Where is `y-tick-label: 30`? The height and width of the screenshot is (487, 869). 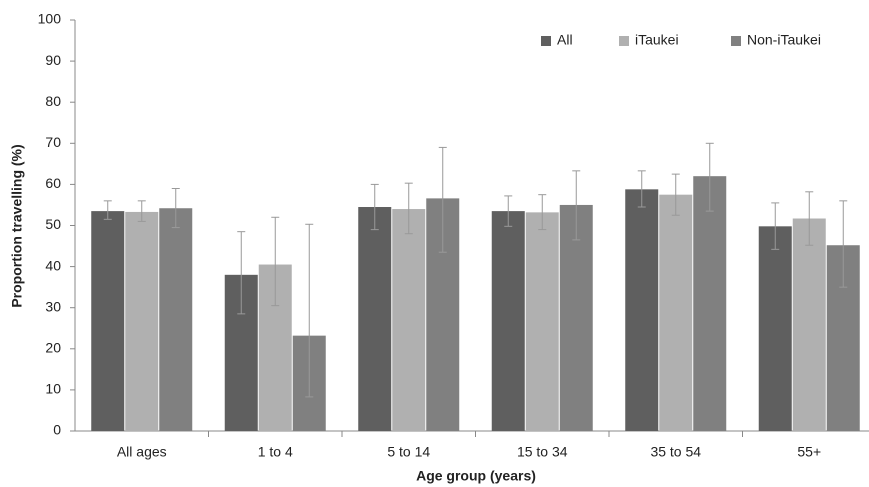
y-tick-label: 30 is located at coordinates (53, 306).